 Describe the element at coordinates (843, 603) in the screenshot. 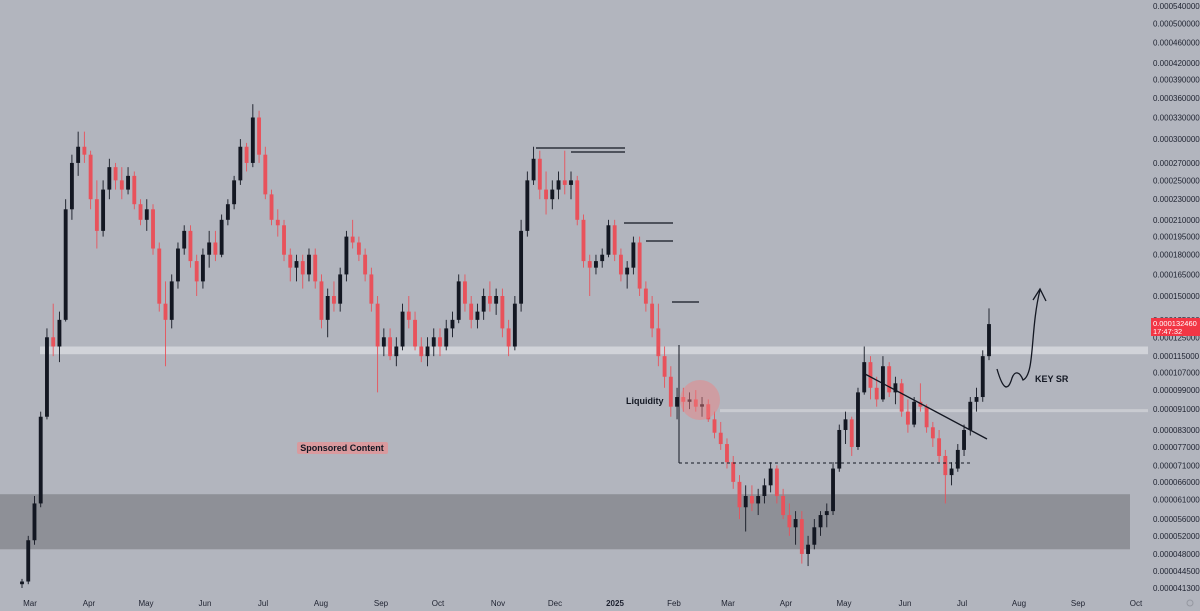

I see `x-tick-label: May` at that location.